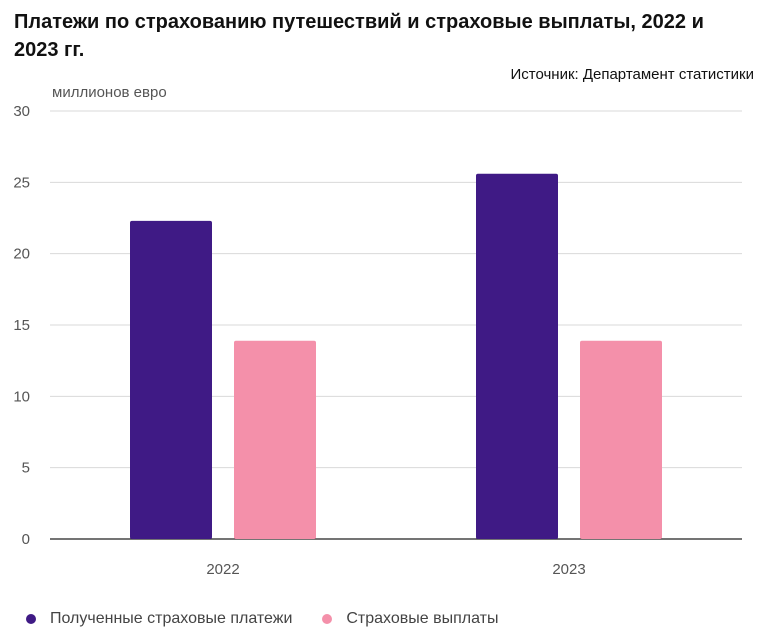 The width and height of the screenshot is (768, 640). I want to click on y-tick-label: 5, so click(26, 468).